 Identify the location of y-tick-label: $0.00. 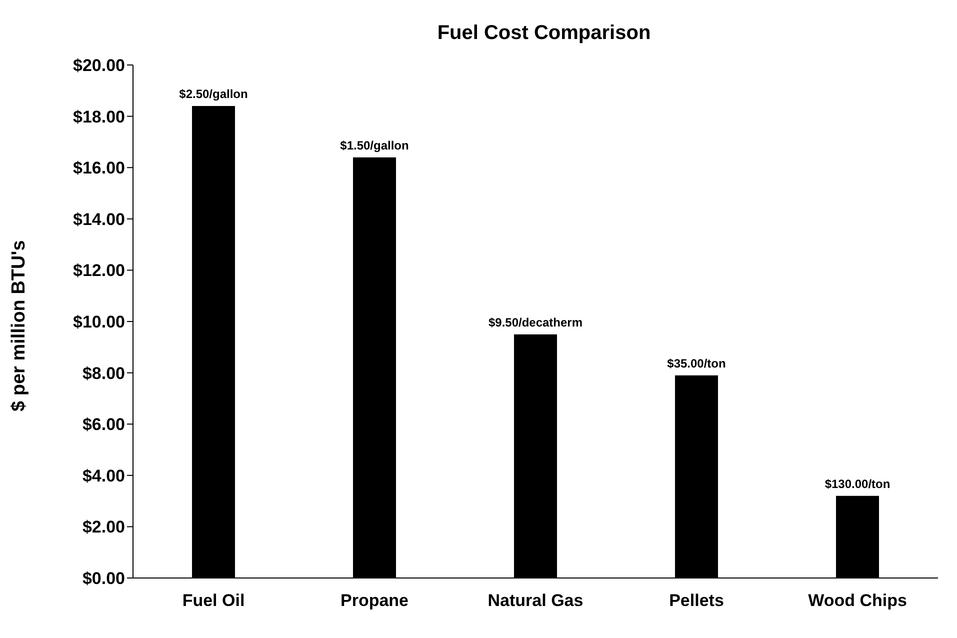
(103, 578).